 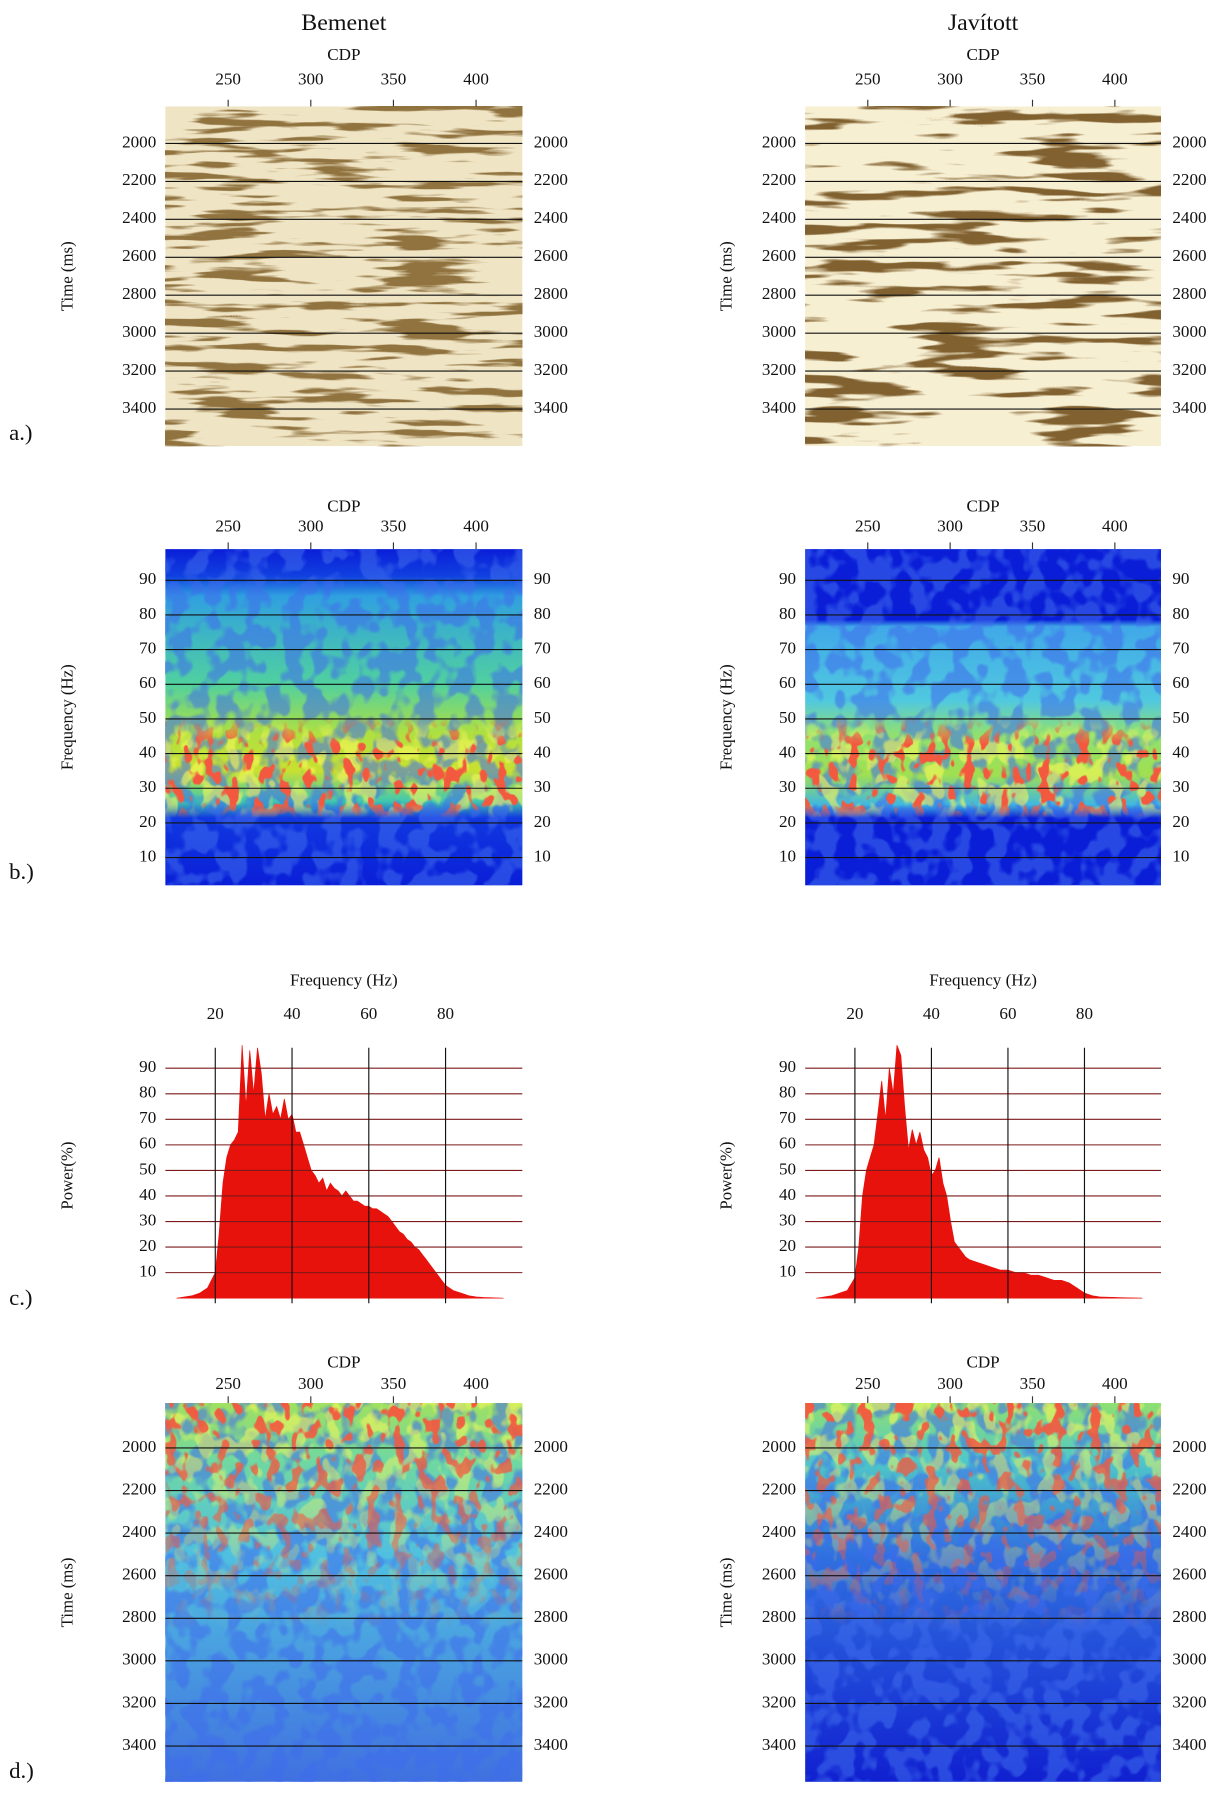 What do you see at coordinates (1189, 141) in the screenshot?
I see `y-tick-label: 2000` at bounding box center [1189, 141].